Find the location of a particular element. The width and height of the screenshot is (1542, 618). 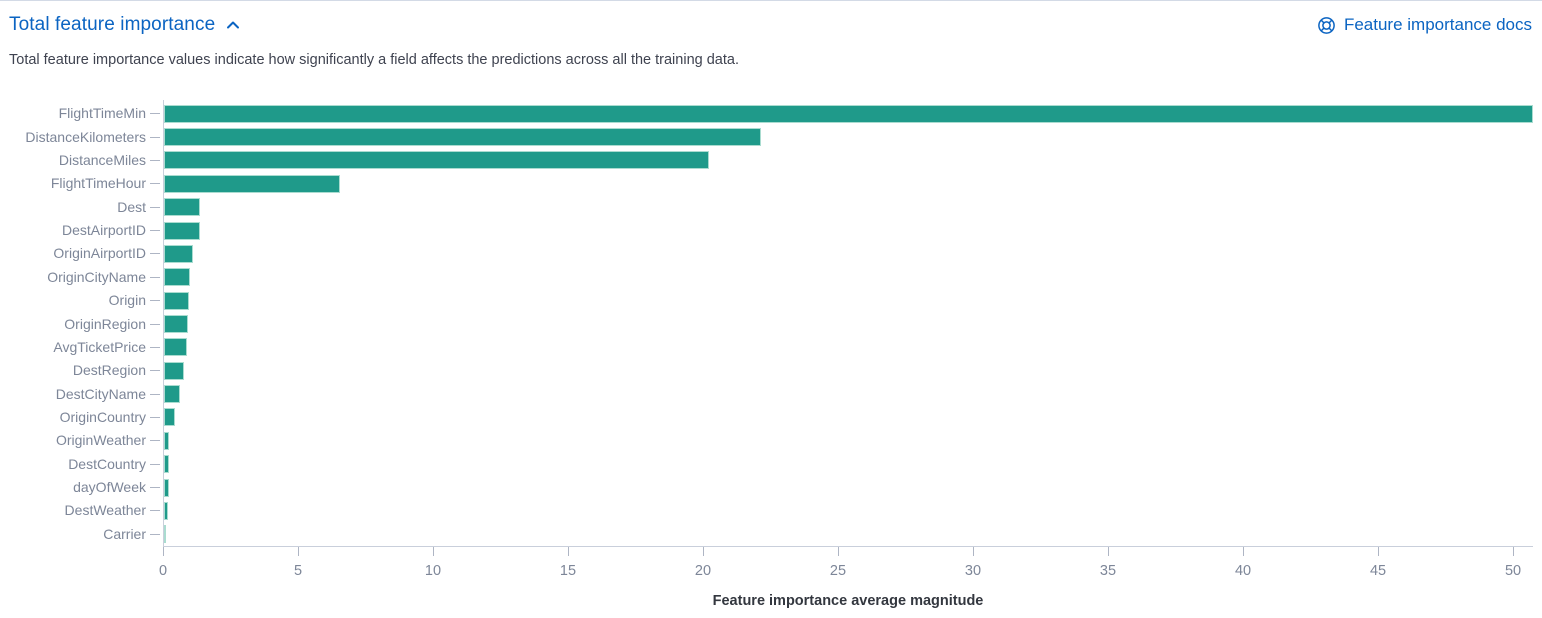

total-feature-importance-toggle: Total feature importance is located at coordinates (125, 25).